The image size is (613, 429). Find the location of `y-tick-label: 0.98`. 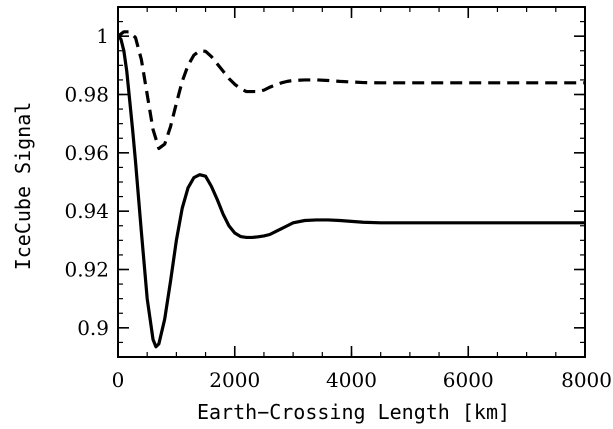

y-tick-label: 0.98 is located at coordinates (86, 95).